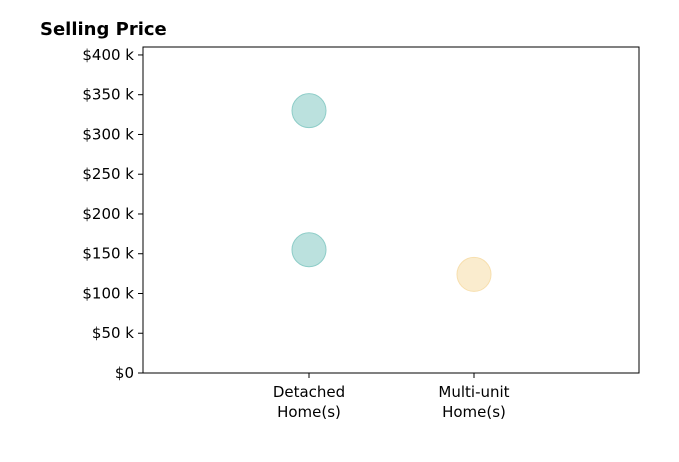  Describe the element at coordinates (473, 402) in the screenshot. I see `x-tick-label: Multi-unit Home(s)` at that location.